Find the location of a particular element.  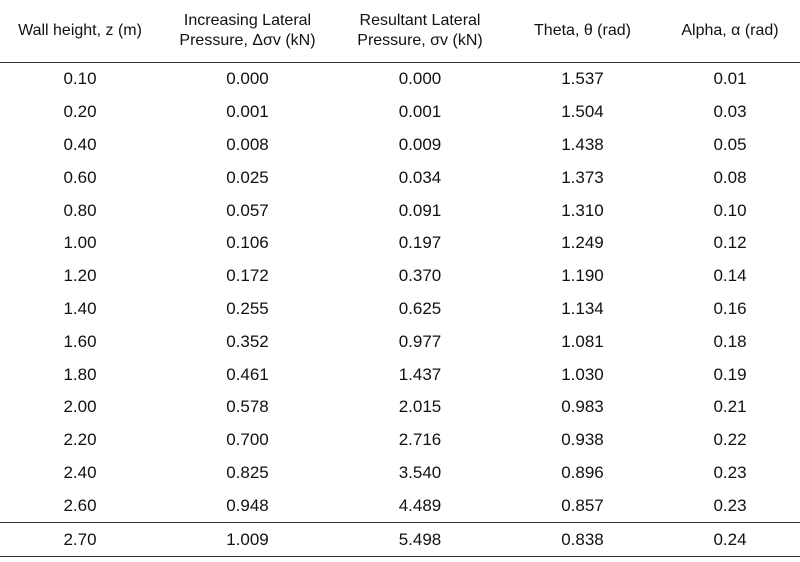

table-row: 2.00 0.578 2.015 0.983 0.21 is located at coordinates (400, 407).